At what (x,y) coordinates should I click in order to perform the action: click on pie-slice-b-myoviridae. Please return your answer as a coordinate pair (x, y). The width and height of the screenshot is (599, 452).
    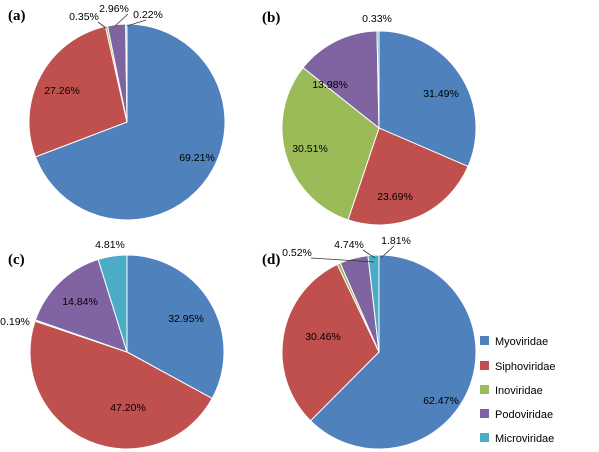
    Looking at the image, I should click on (427, 99).